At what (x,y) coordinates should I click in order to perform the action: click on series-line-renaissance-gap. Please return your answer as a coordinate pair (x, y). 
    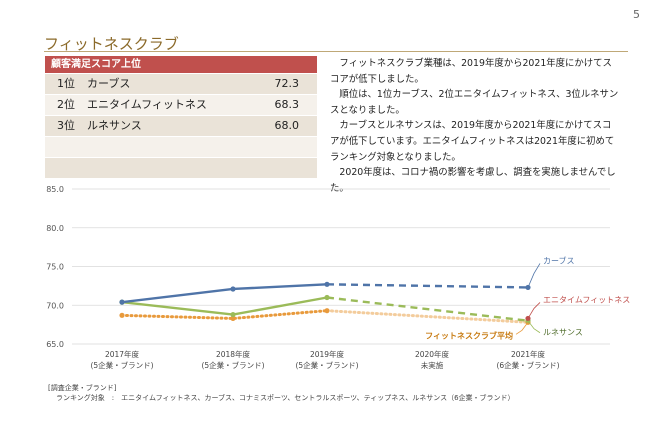
    Looking at the image, I should click on (427, 309).